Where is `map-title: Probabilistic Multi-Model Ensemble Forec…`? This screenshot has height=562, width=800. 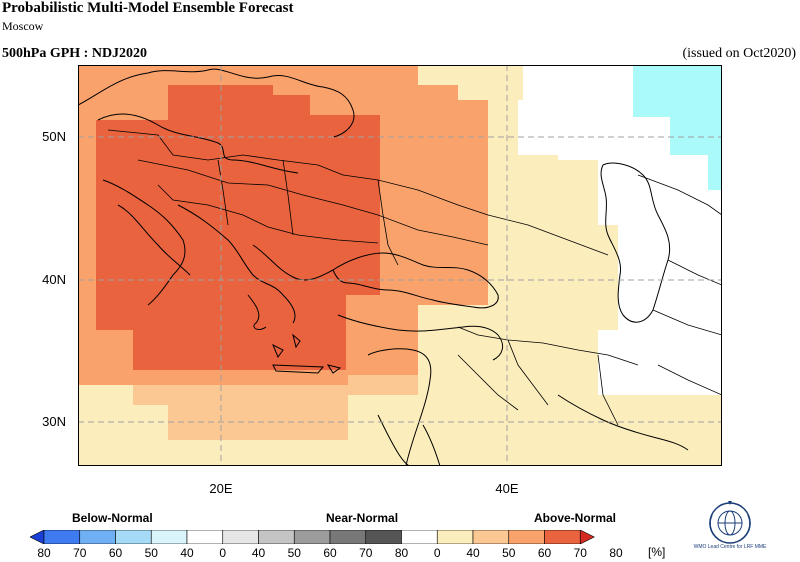 map-title: Probabilistic Multi-Model Ensemble Forec… is located at coordinates (148, 8).